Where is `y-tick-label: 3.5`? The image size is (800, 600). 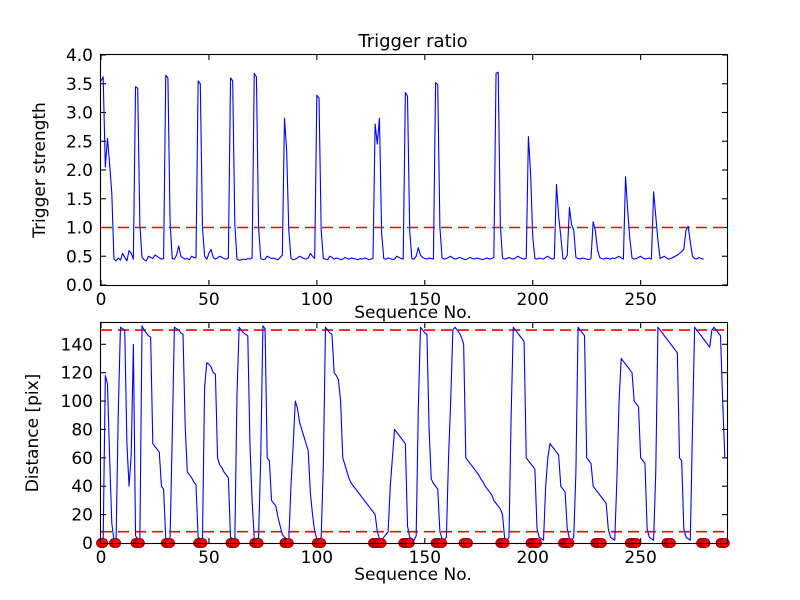 y-tick-label: 3.5 is located at coordinates (79, 85).